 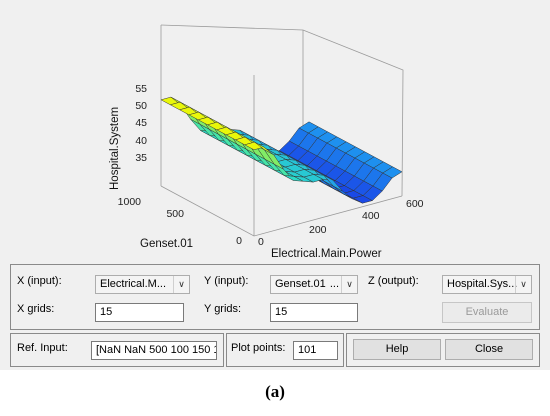 I want to click on z-tick-35: 35, so click(x=141, y=158).